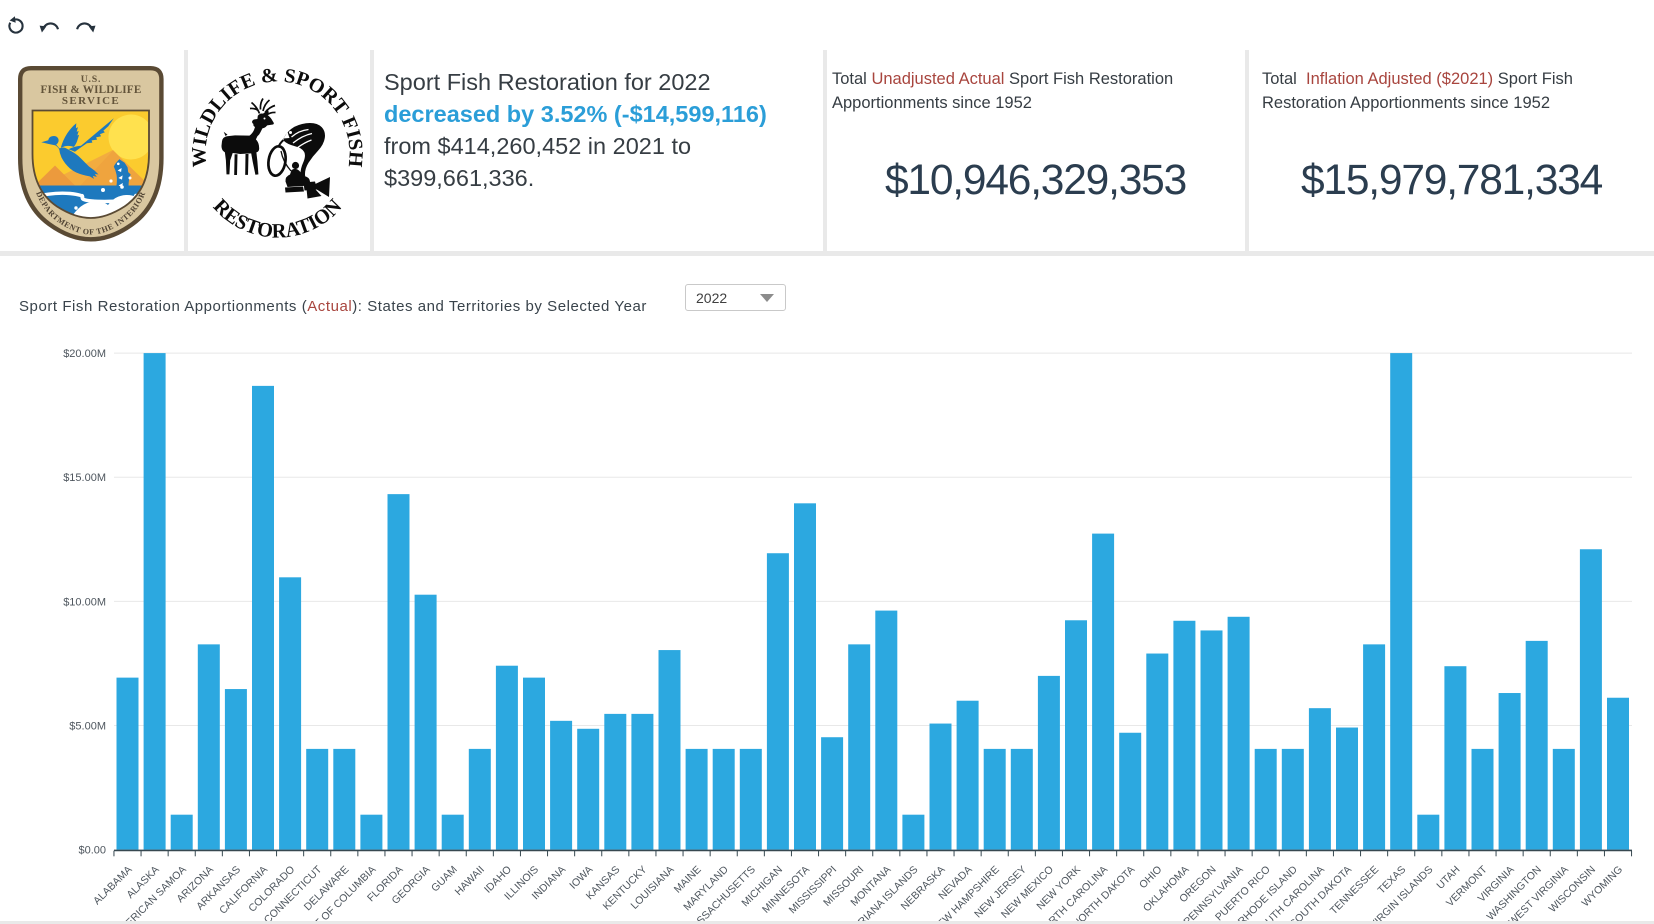  I want to click on svg-text: FISH & WILDLIFE, so click(90, 90).